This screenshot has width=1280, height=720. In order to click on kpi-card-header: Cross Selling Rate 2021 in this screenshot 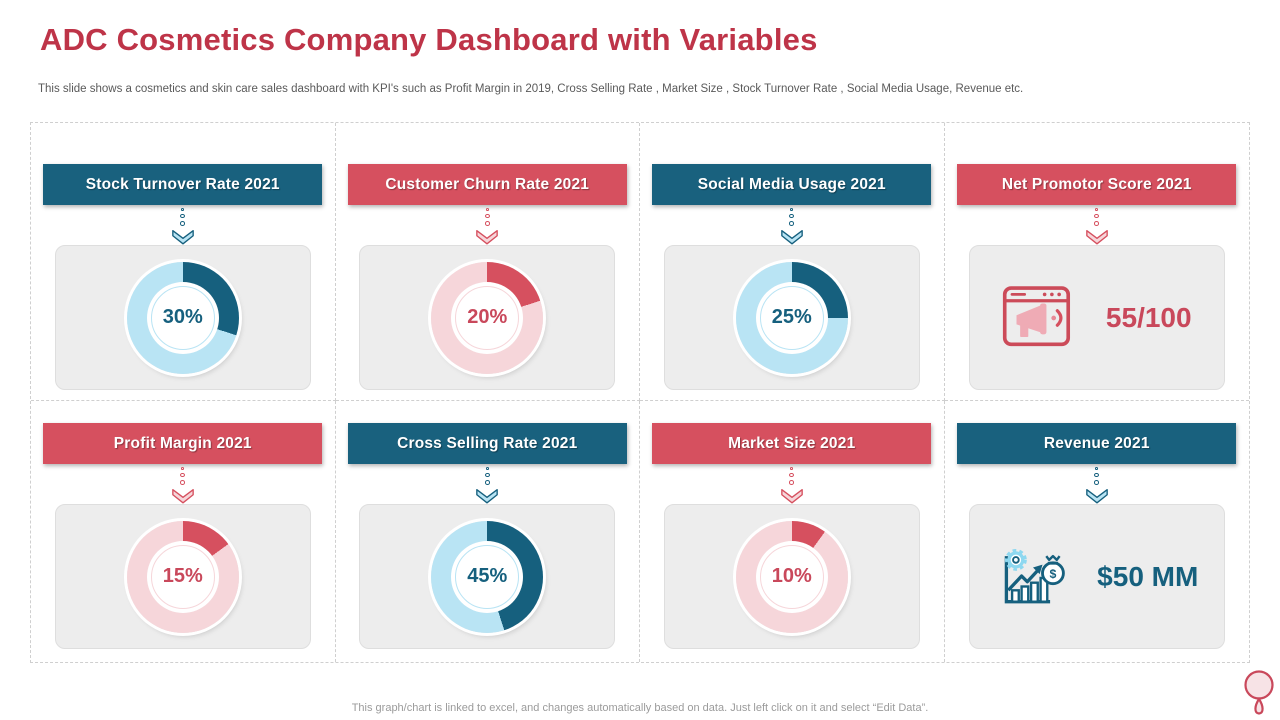, I will do `click(487, 443)`.